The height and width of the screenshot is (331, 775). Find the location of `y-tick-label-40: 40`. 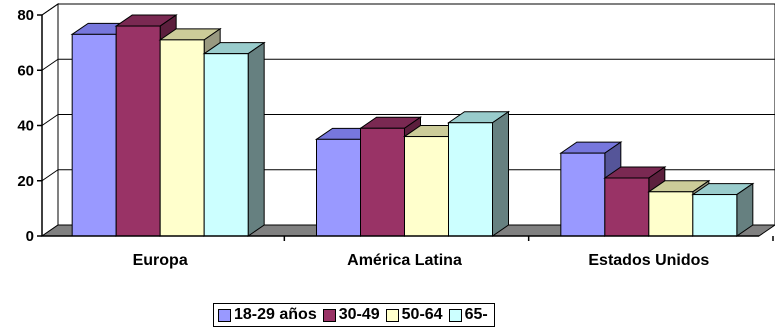

y-tick-label-40: 40 is located at coordinates (25, 126).